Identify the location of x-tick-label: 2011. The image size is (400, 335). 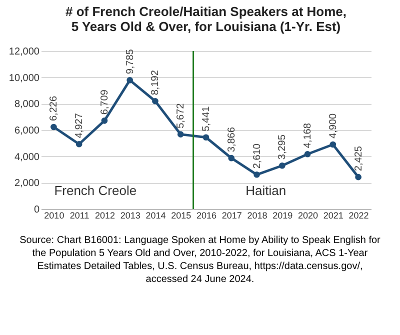
(80, 215).